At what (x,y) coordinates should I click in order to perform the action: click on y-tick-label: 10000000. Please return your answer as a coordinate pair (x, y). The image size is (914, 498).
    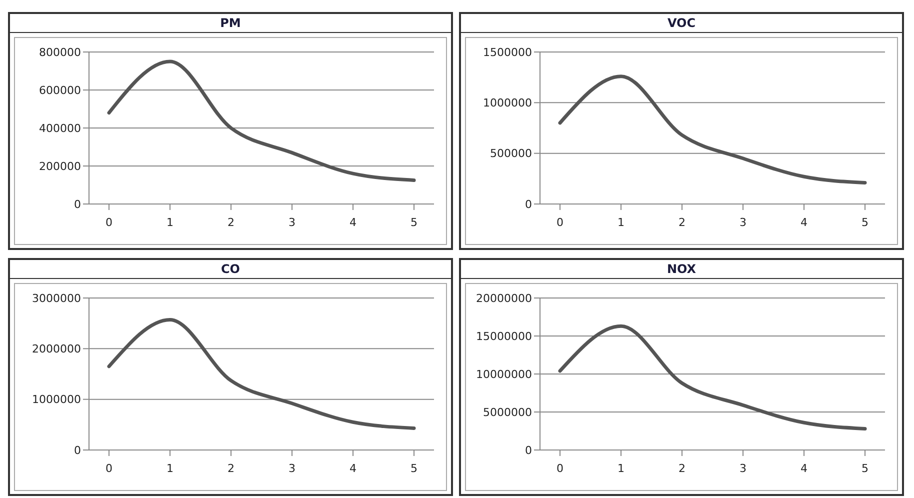
    Looking at the image, I should click on (504, 374).